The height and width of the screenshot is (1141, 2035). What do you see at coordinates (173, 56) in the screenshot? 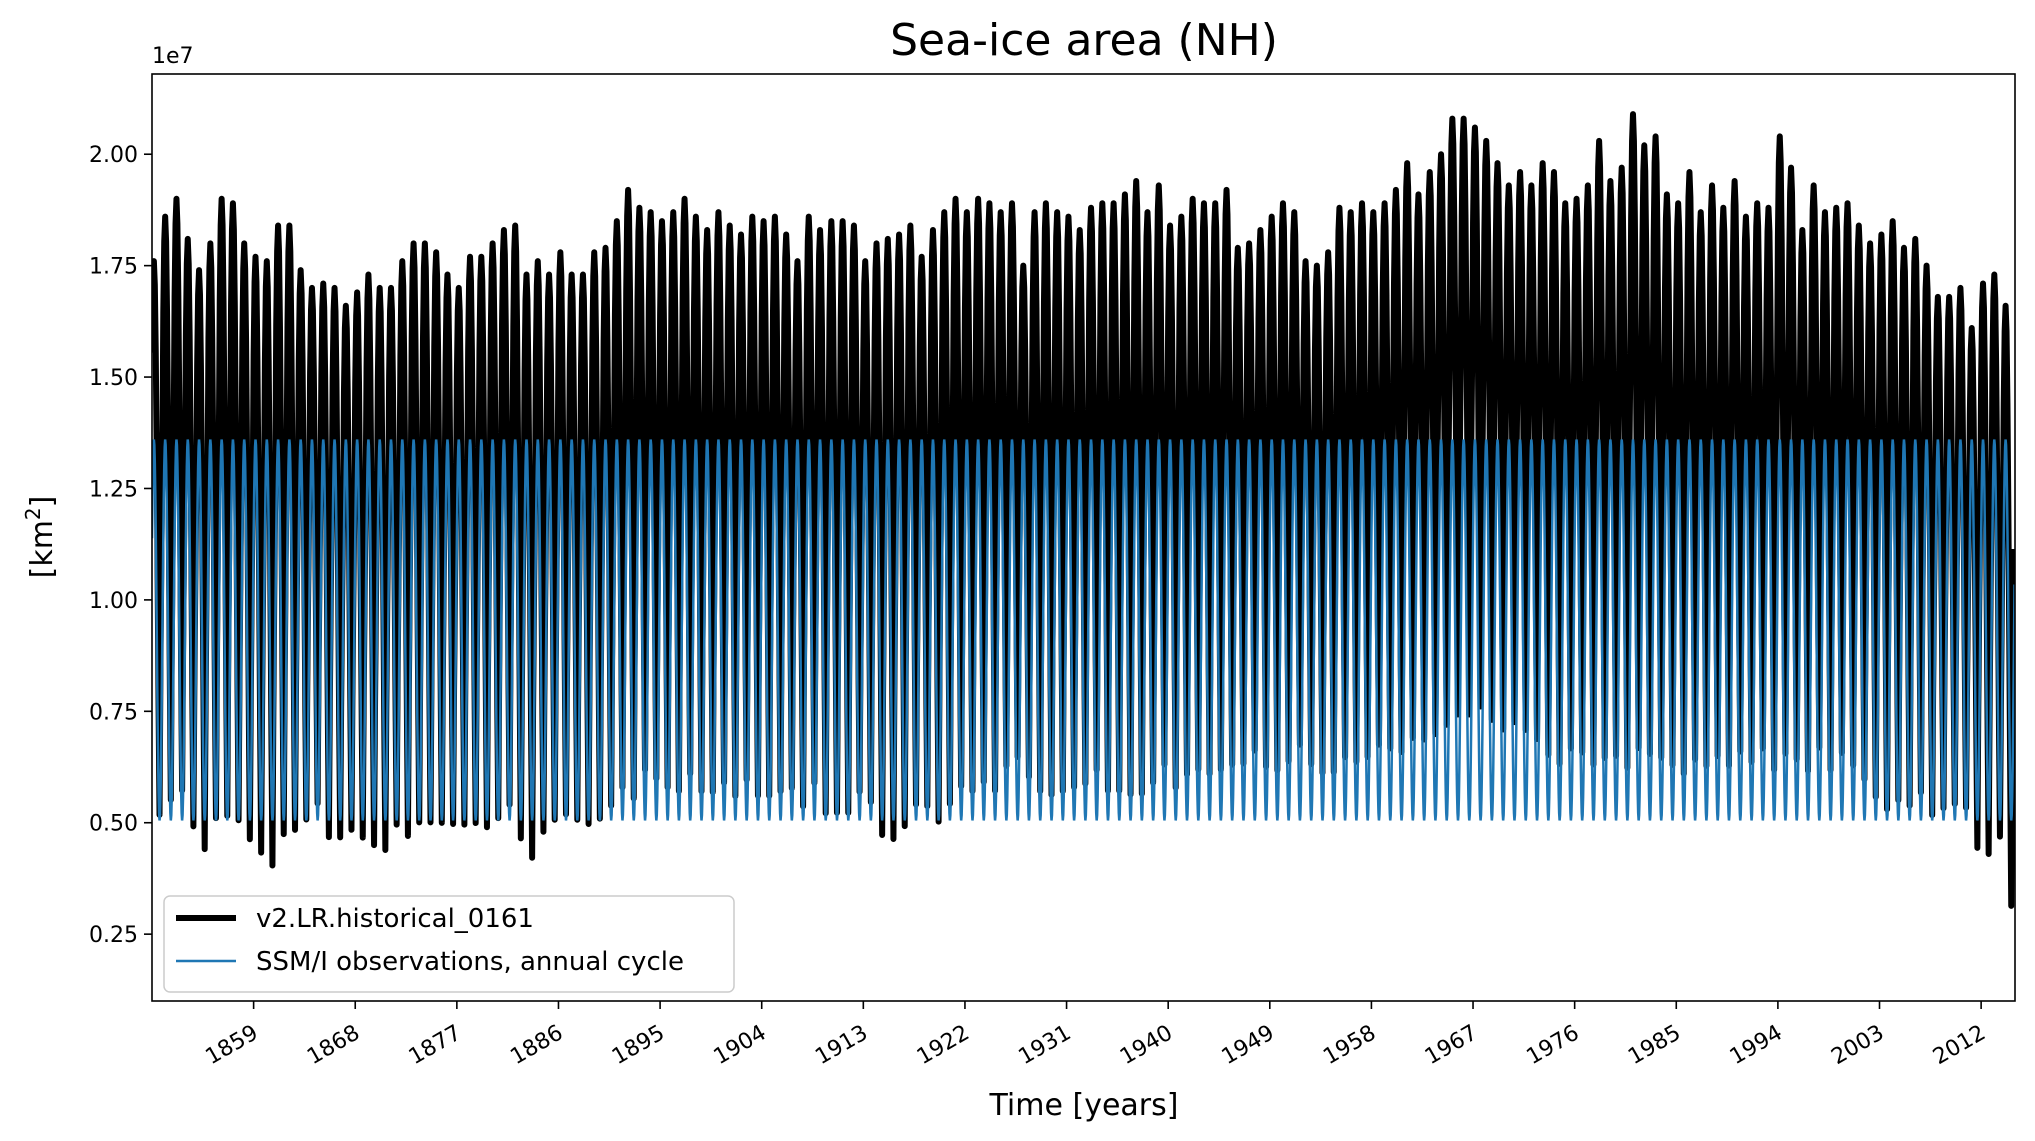
I see `y-offset-label: 1e7` at bounding box center [173, 56].